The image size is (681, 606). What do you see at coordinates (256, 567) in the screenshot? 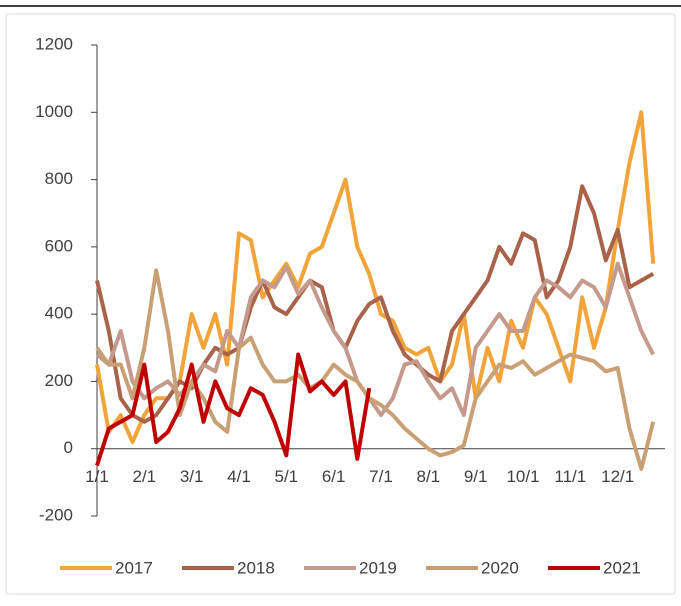
I see `legend-label: 2018` at bounding box center [256, 567].